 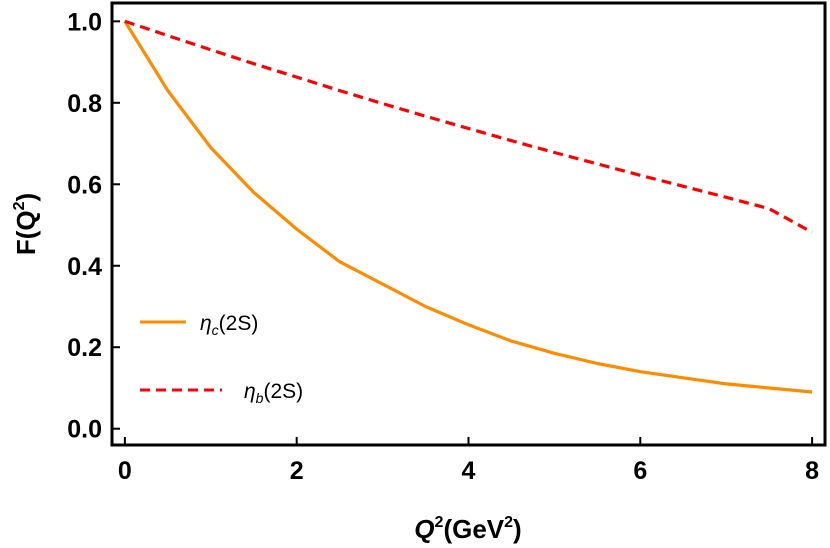 I want to click on x-axis-ticks: 0 2 4 6 8, so click(x=468, y=461).